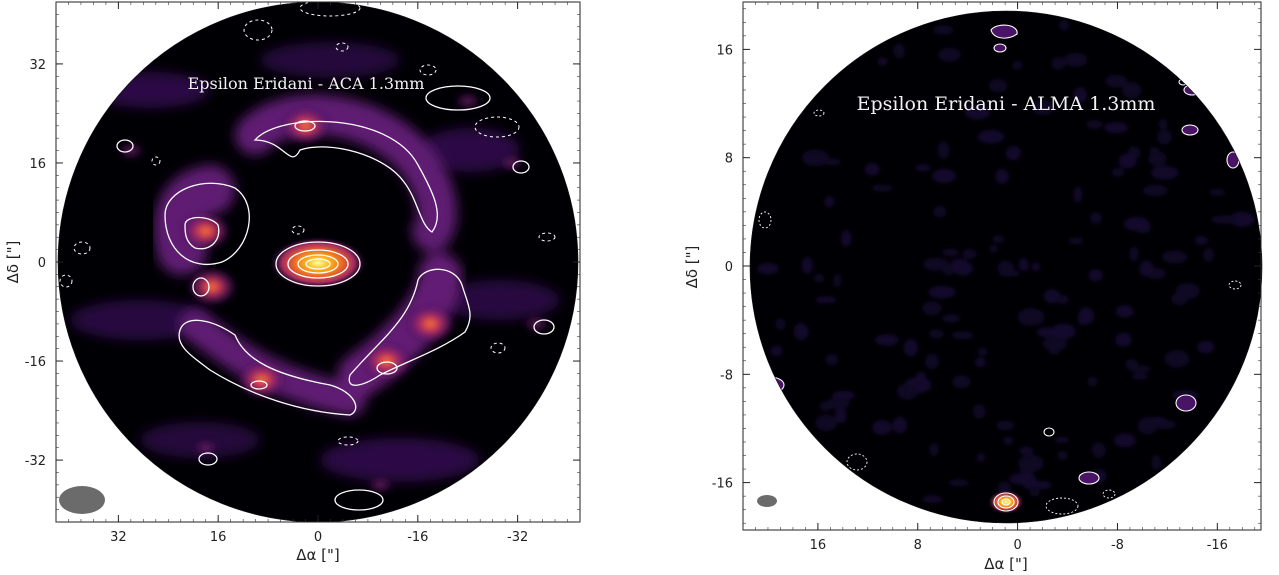 This screenshot has height=575, width=1279. Describe the element at coordinates (35, 461) in the screenshot. I see `aca-y-tick-label: -32` at that location.